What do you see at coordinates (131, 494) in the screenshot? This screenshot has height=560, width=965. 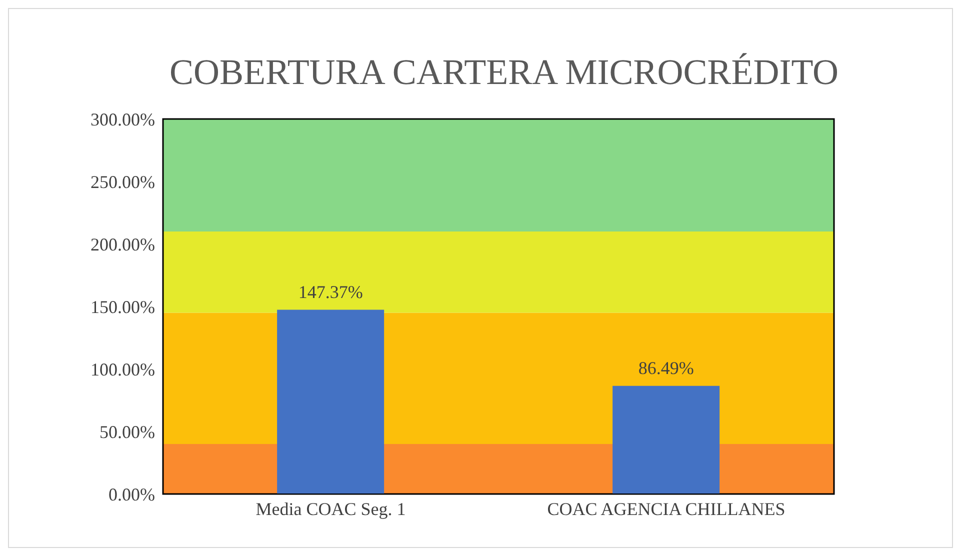 I see `y-tick-label: 0.00%` at bounding box center [131, 494].